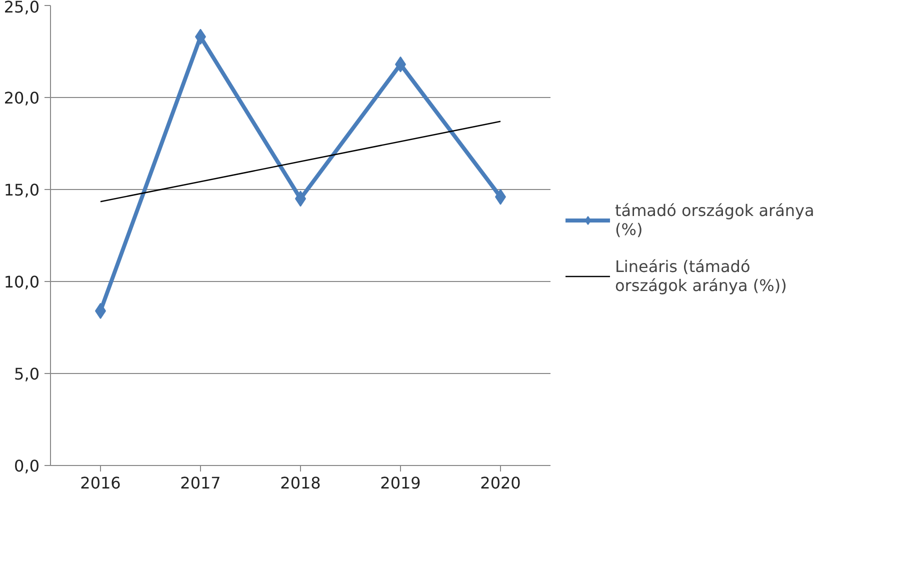 The width and height of the screenshot is (912, 561). Describe the element at coordinates (100, 483) in the screenshot. I see `x-tick-label: 2016` at that location.